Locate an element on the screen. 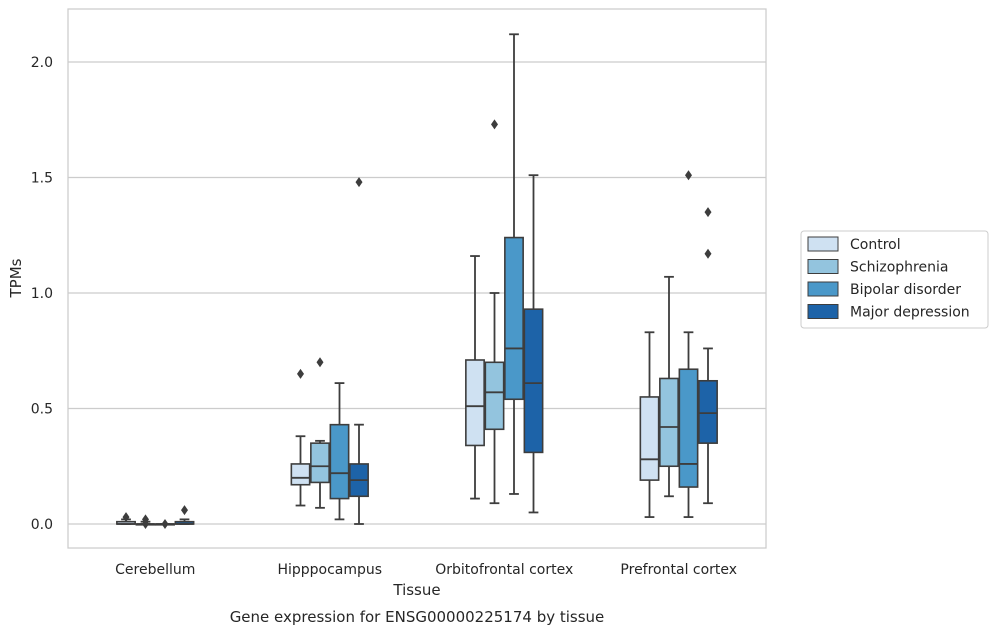 The width and height of the screenshot is (997, 634). x-tick-label: Cerebellum is located at coordinates (155, 570).